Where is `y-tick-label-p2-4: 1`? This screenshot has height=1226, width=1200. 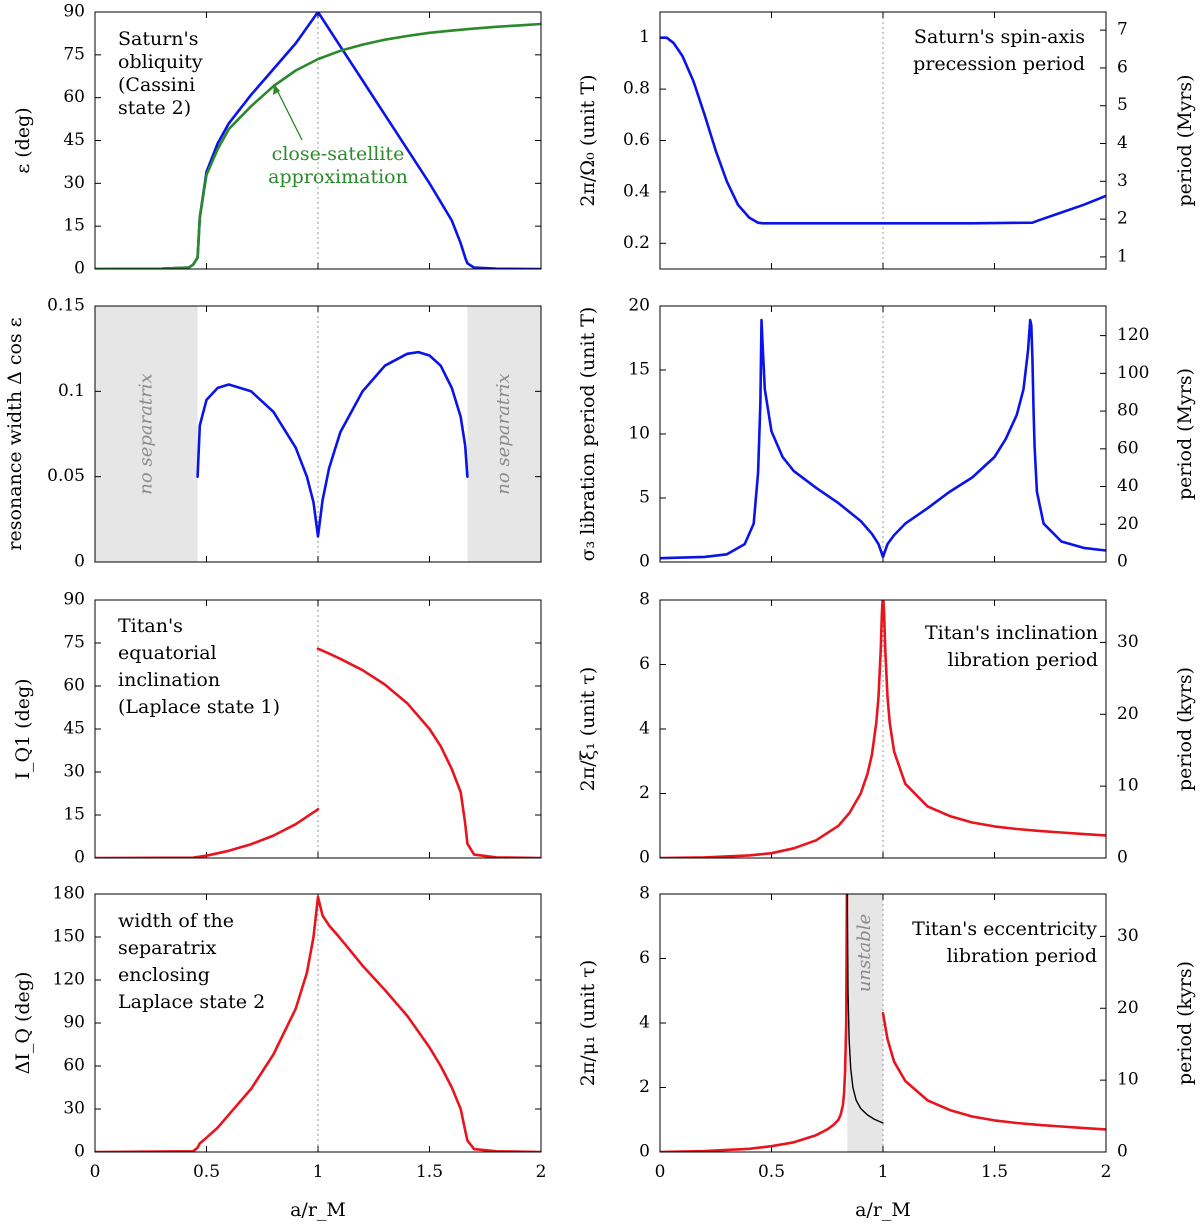 y-tick-label-p2-4: 1 is located at coordinates (644, 37).